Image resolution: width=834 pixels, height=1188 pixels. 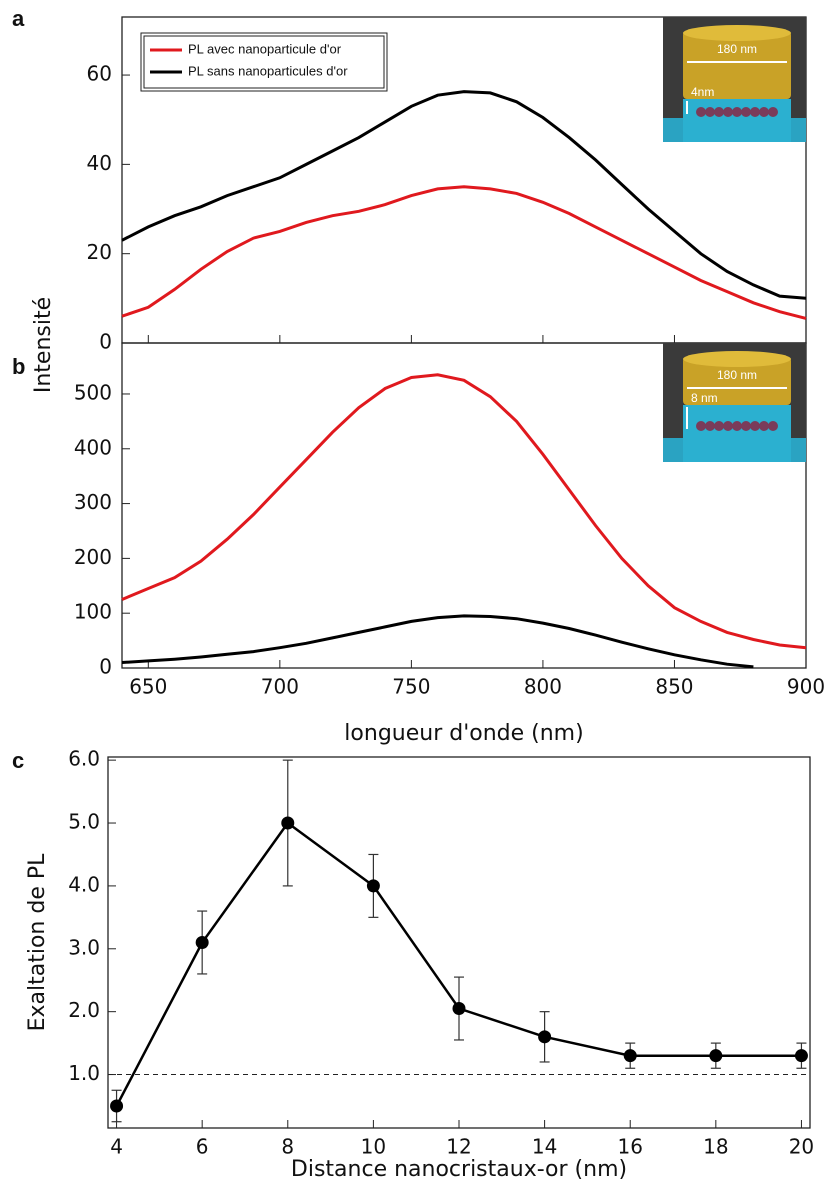 What do you see at coordinates (704, 398) in the screenshot?
I see `inset-gap-label: 8 nm` at bounding box center [704, 398].